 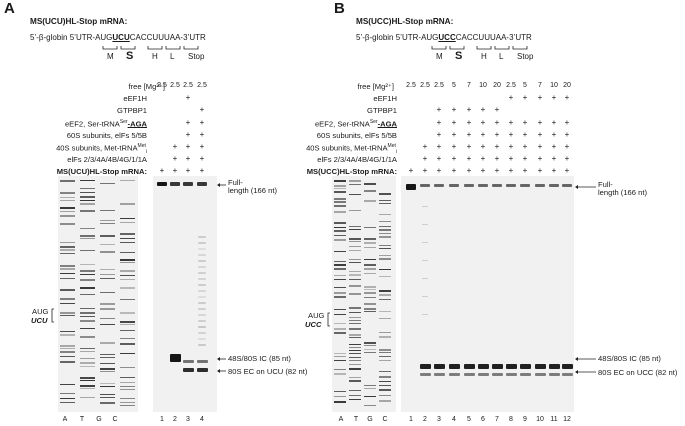 I want to click on sequencing-gel, so click(x=98, y=294).